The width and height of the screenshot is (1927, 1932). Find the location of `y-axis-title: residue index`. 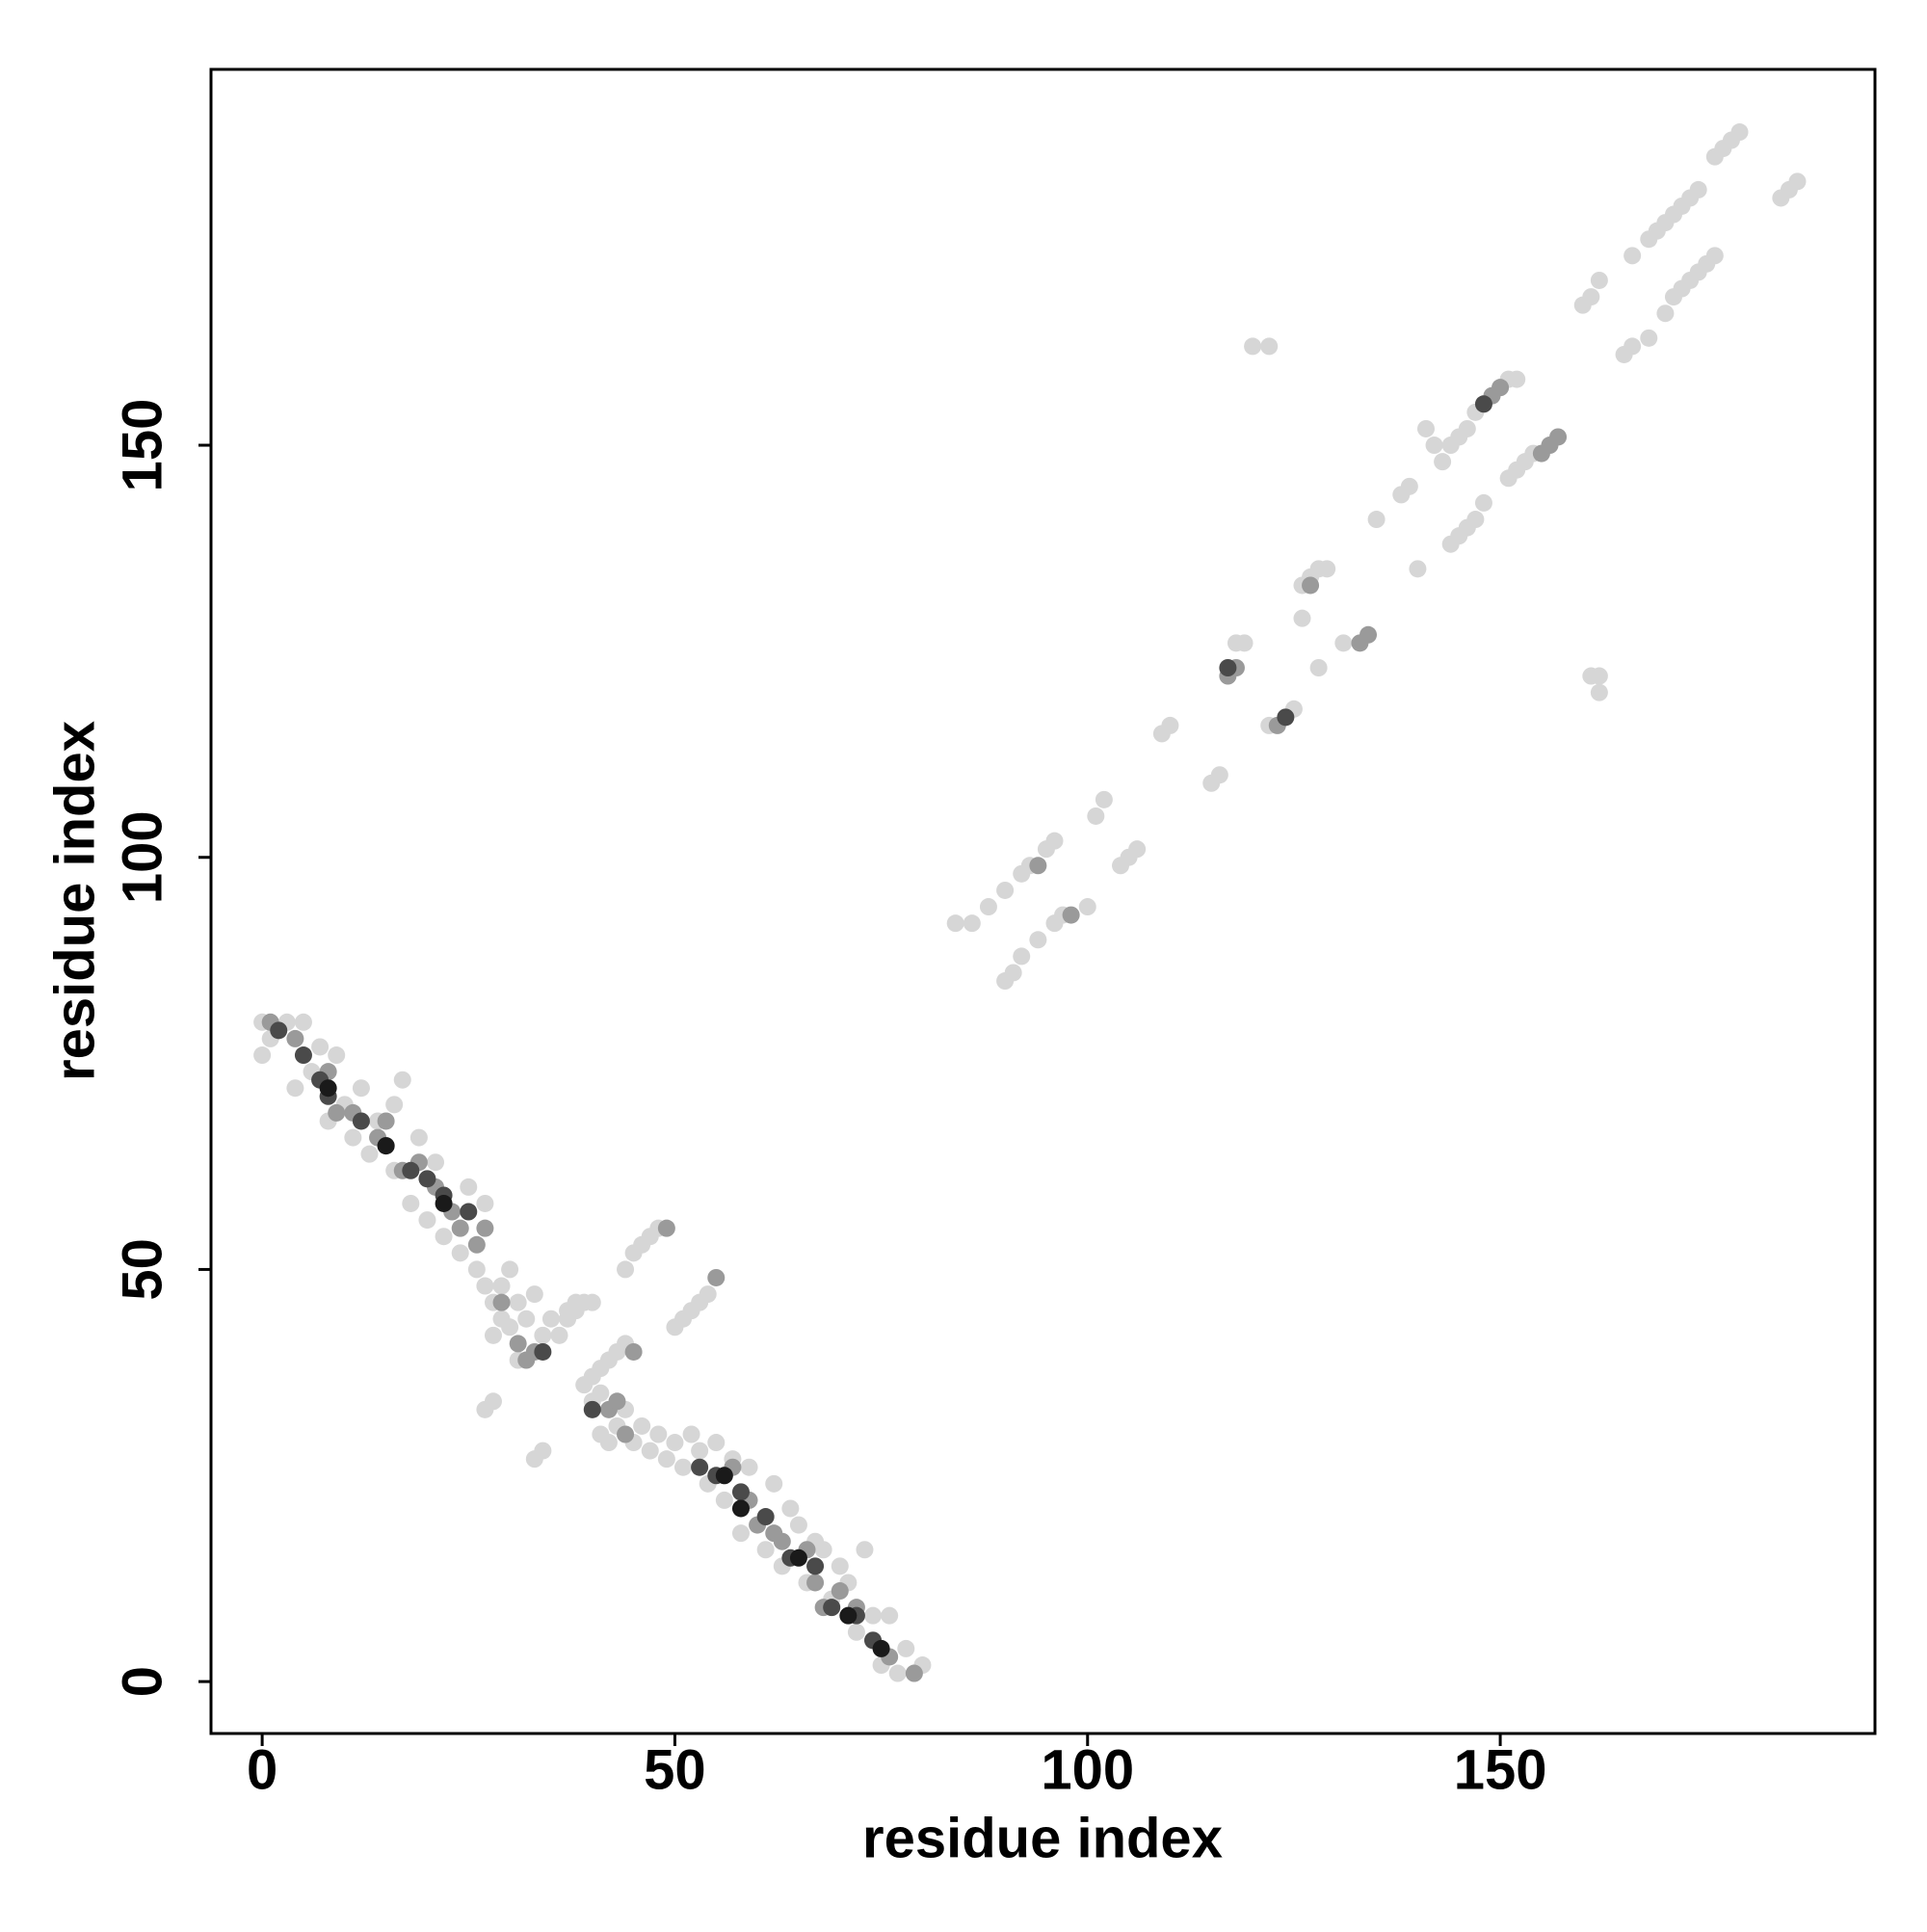

y-axis-title: residue index is located at coordinates (74, 901).